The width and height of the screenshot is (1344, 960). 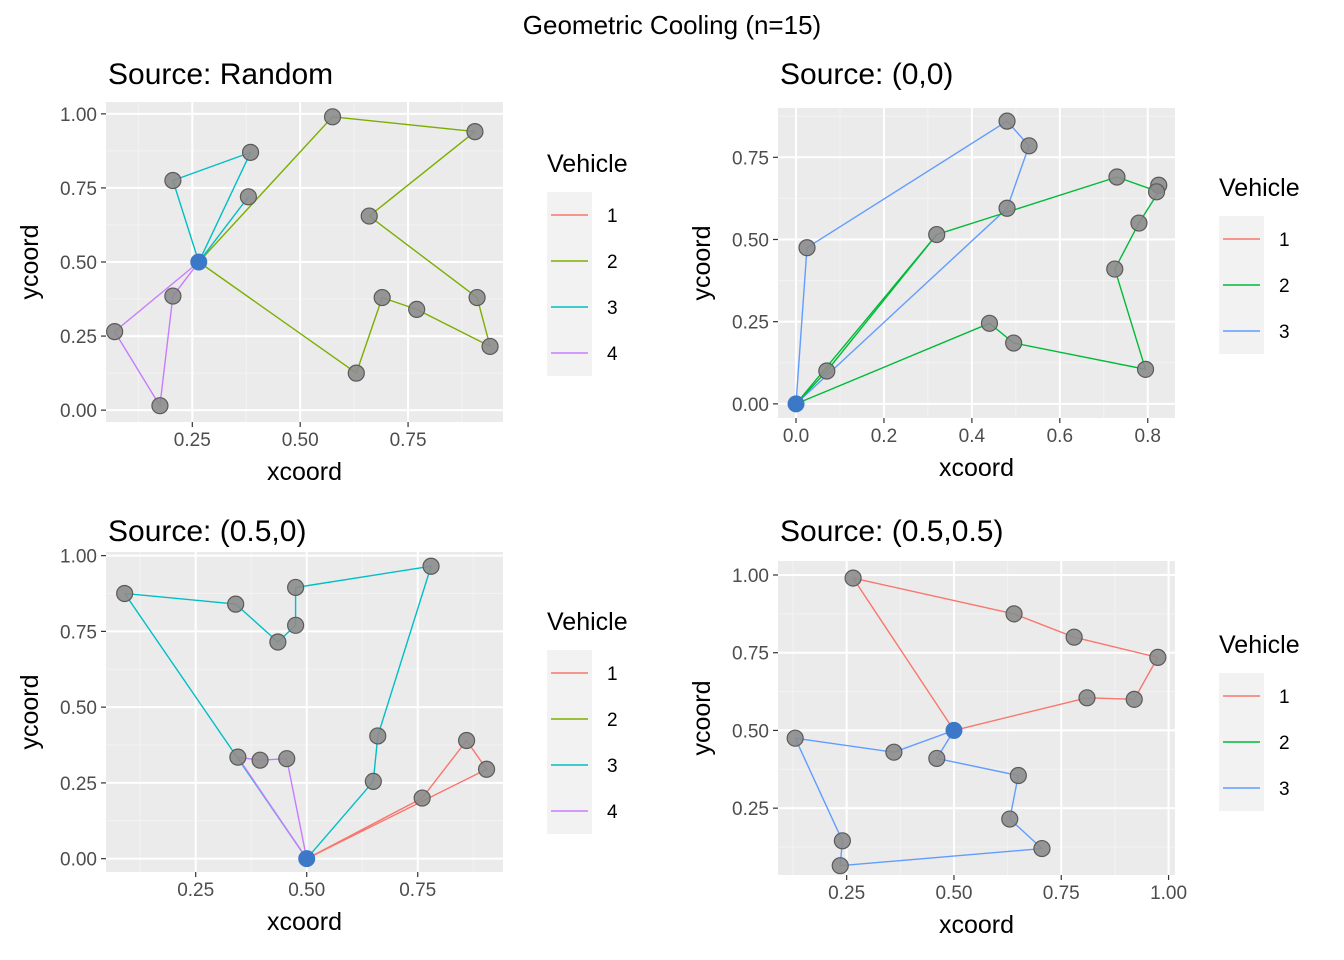 I want to click on figure-title: Geometric Cooling (n=15), so click(x=672, y=25).